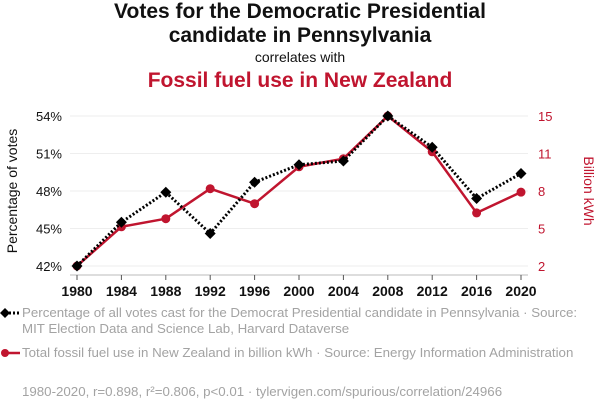 The image size is (600, 414). I want to click on y-right-tick-label: 5, so click(541, 229).